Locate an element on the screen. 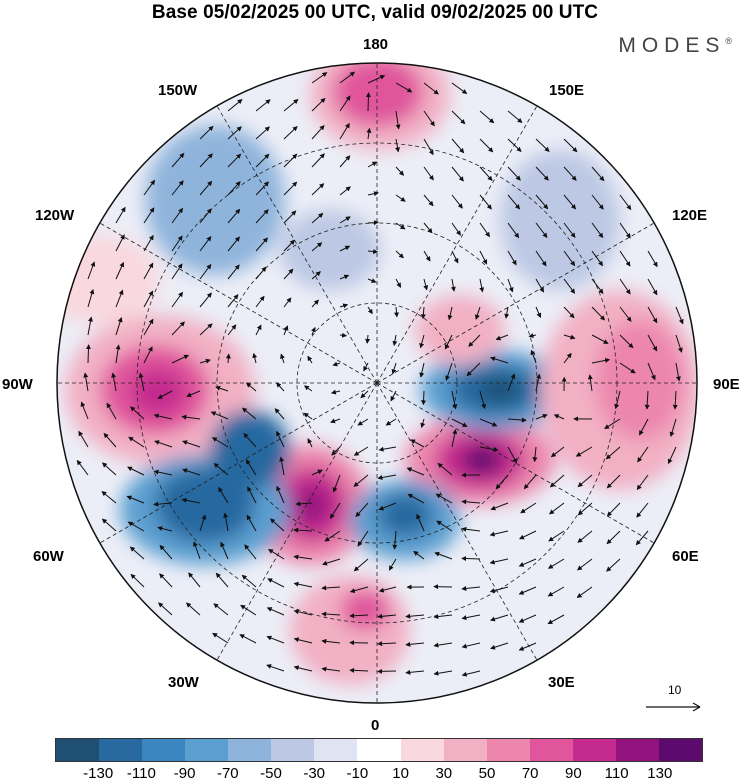 This screenshot has width=750, height=783. colorbar-tick-label: 130 is located at coordinates (660, 773).